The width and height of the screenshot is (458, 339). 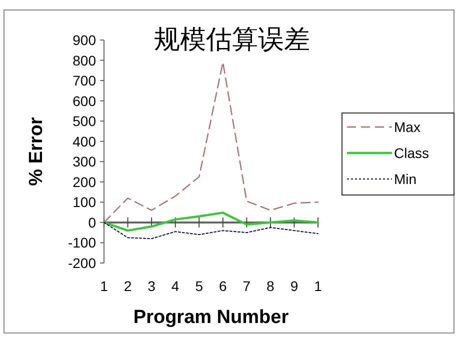 What do you see at coordinates (84, 162) in the screenshot?
I see `y-tick-label: 300` at bounding box center [84, 162].